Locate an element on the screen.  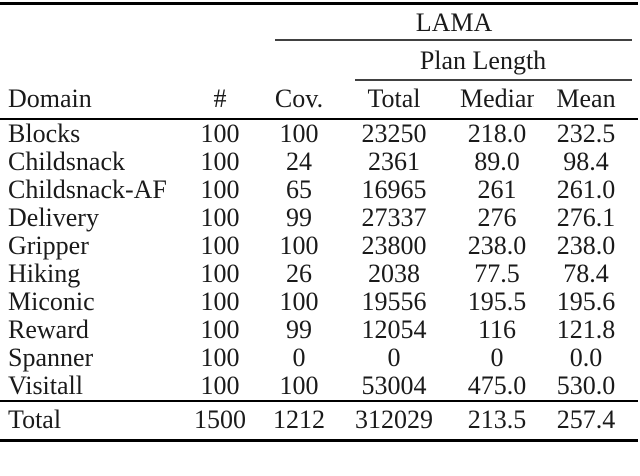
cell-total: 27337 is located at coordinates (394, 217).